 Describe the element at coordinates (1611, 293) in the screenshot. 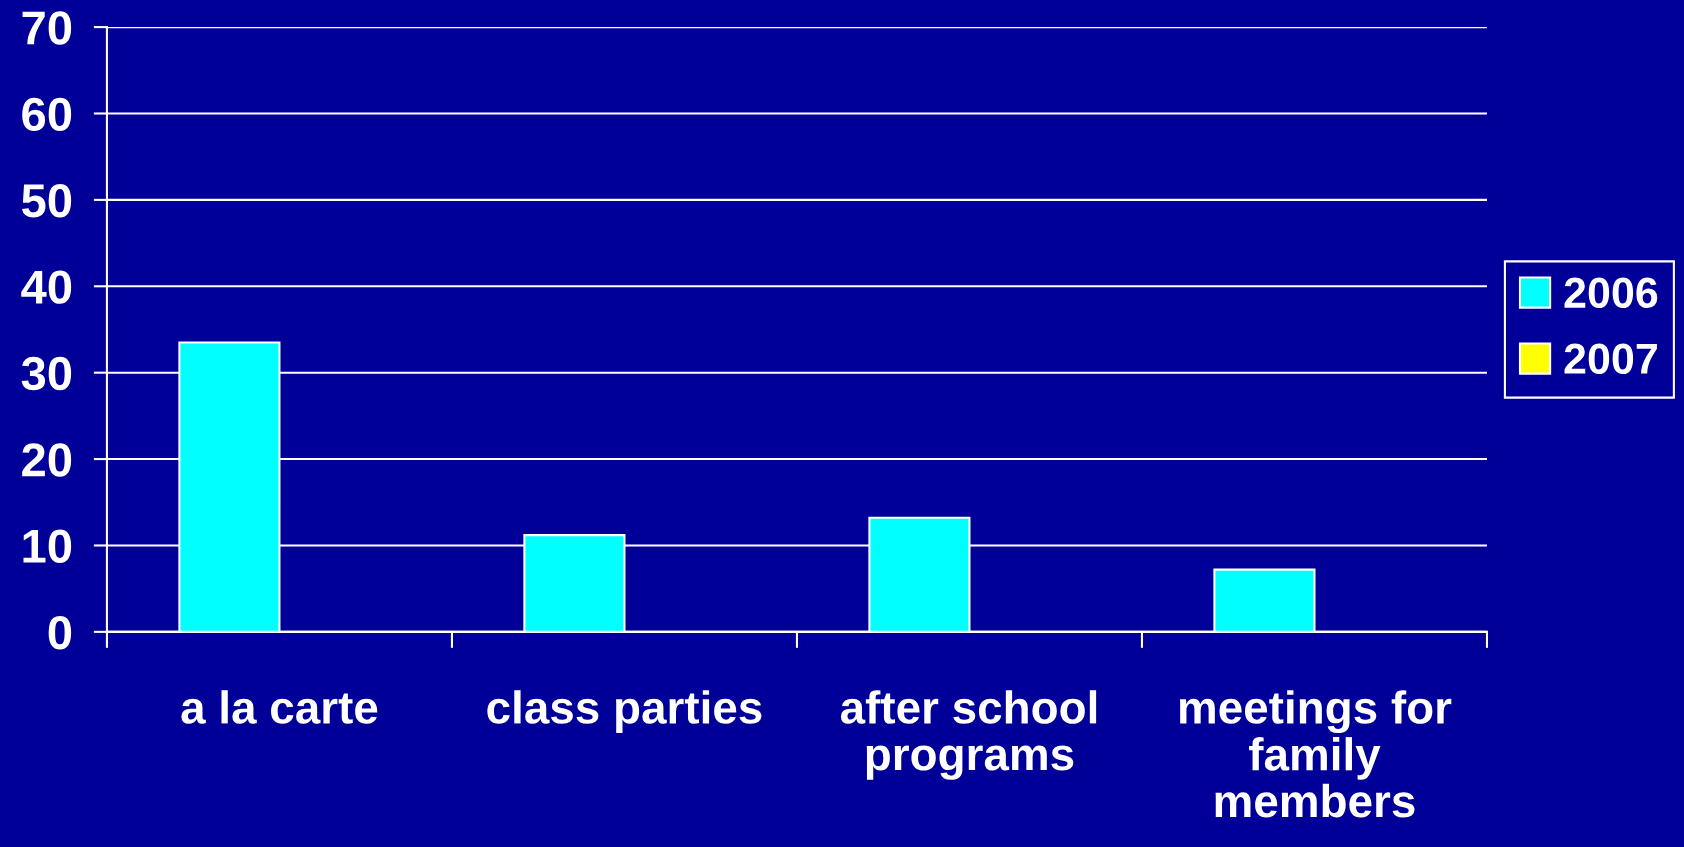

I see `legend-label: 2006` at that location.